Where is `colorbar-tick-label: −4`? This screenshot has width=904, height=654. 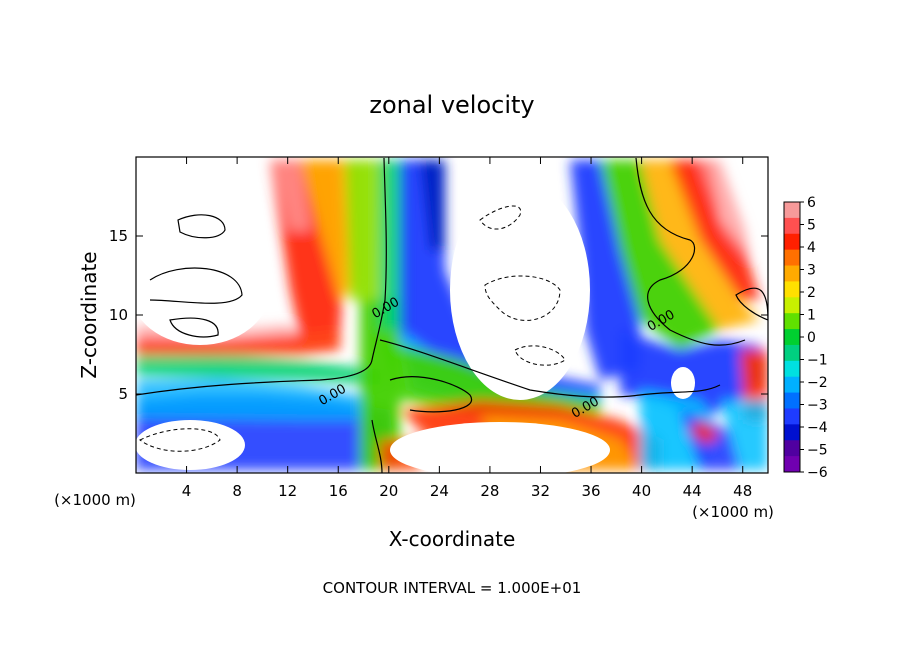
colorbar-tick-label: −4 is located at coordinates (817, 428).